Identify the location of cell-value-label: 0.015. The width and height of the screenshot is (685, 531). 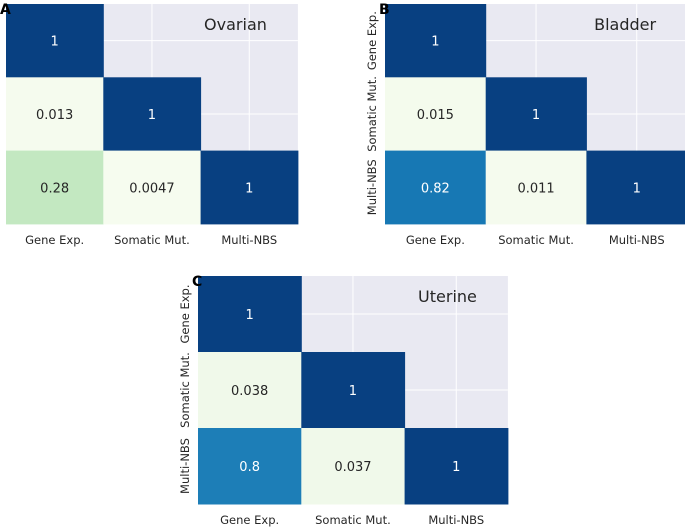
(435, 115).